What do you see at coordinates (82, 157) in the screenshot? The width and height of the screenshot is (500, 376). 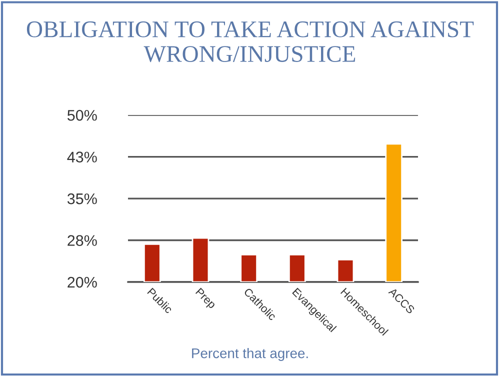 I see `y-tick-label: 43%` at bounding box center [82, 157].